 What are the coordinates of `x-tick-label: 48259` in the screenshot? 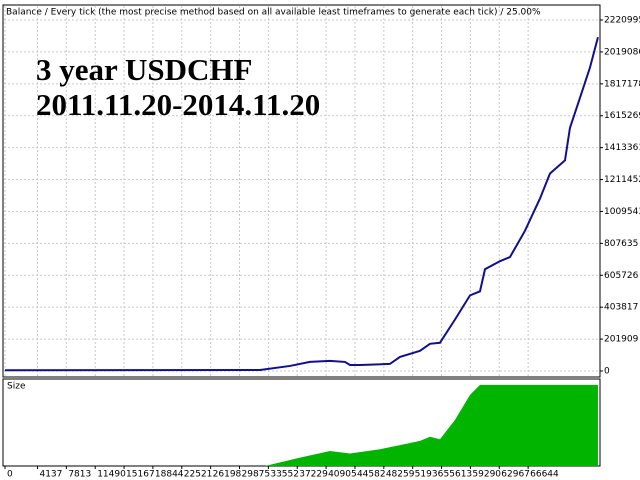 It's located at (400, 475).